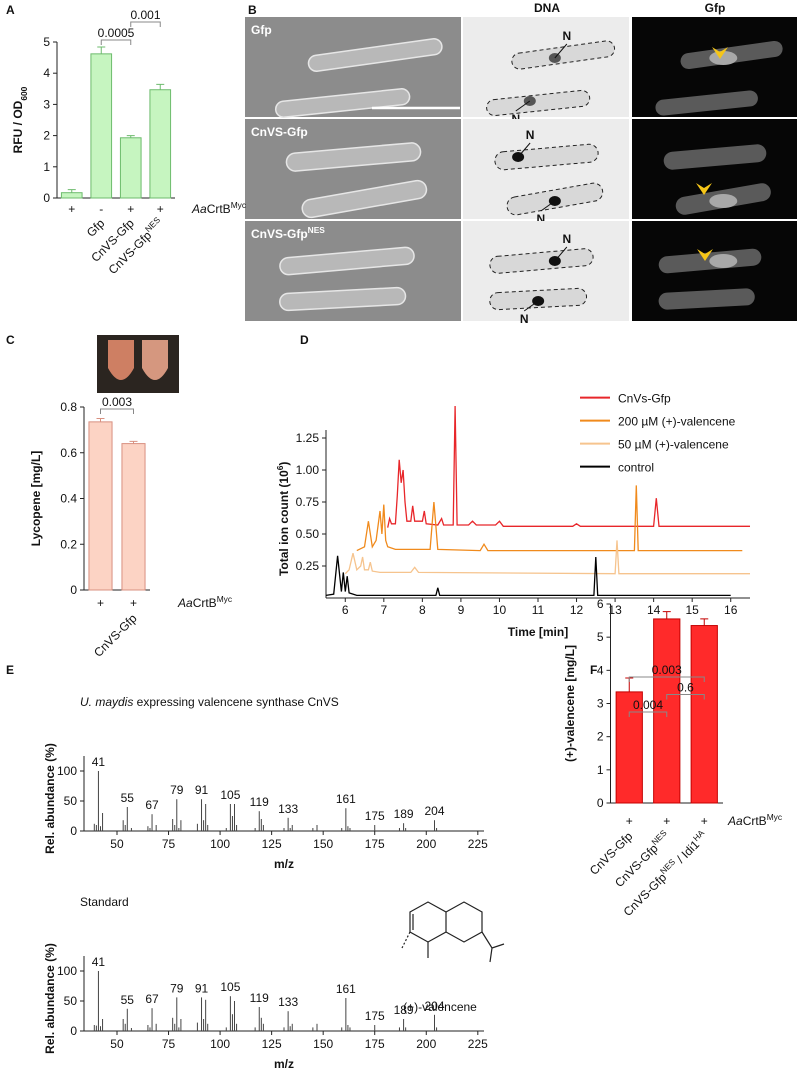  I want to click on p-value: 0.0005, so click(116, 33).